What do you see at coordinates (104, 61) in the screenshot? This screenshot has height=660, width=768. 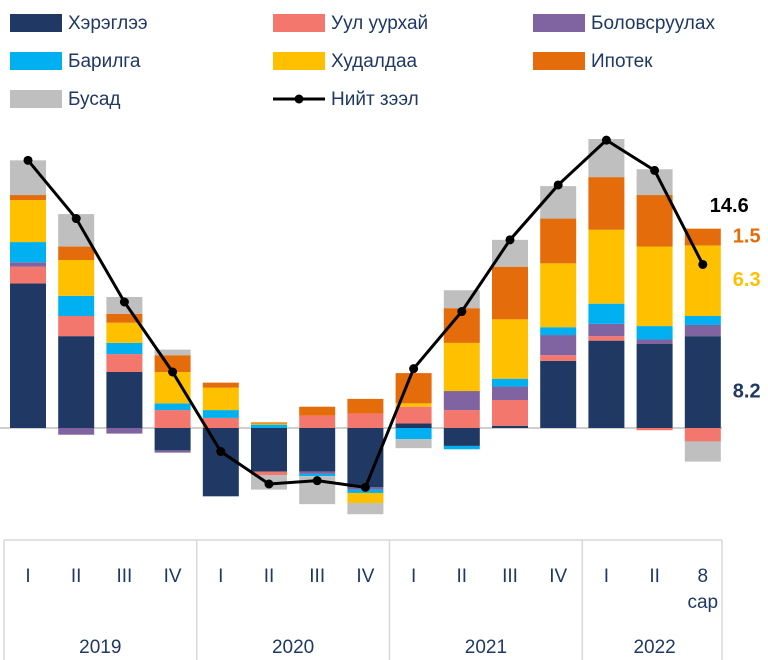 I see `legend-label: Барилга` at bounding box center [104, 61].